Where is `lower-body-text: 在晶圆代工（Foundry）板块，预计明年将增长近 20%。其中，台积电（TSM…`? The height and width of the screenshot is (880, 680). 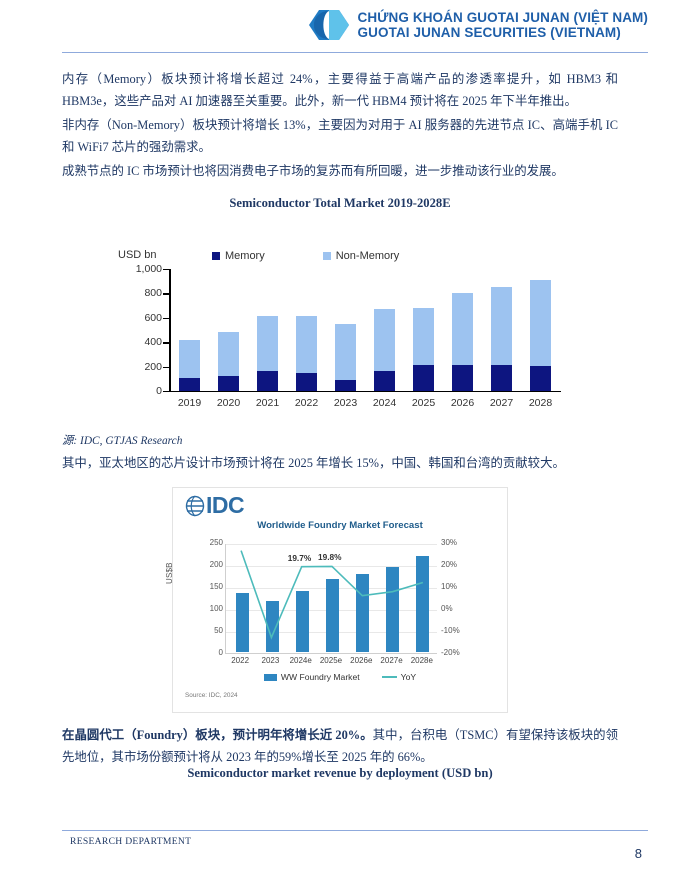 lower-body-text: 在晶圆代工（Foundry）板块，预计明年将增长近 20%。其中，台积电（TSM… is located at coordinates (340, 747).